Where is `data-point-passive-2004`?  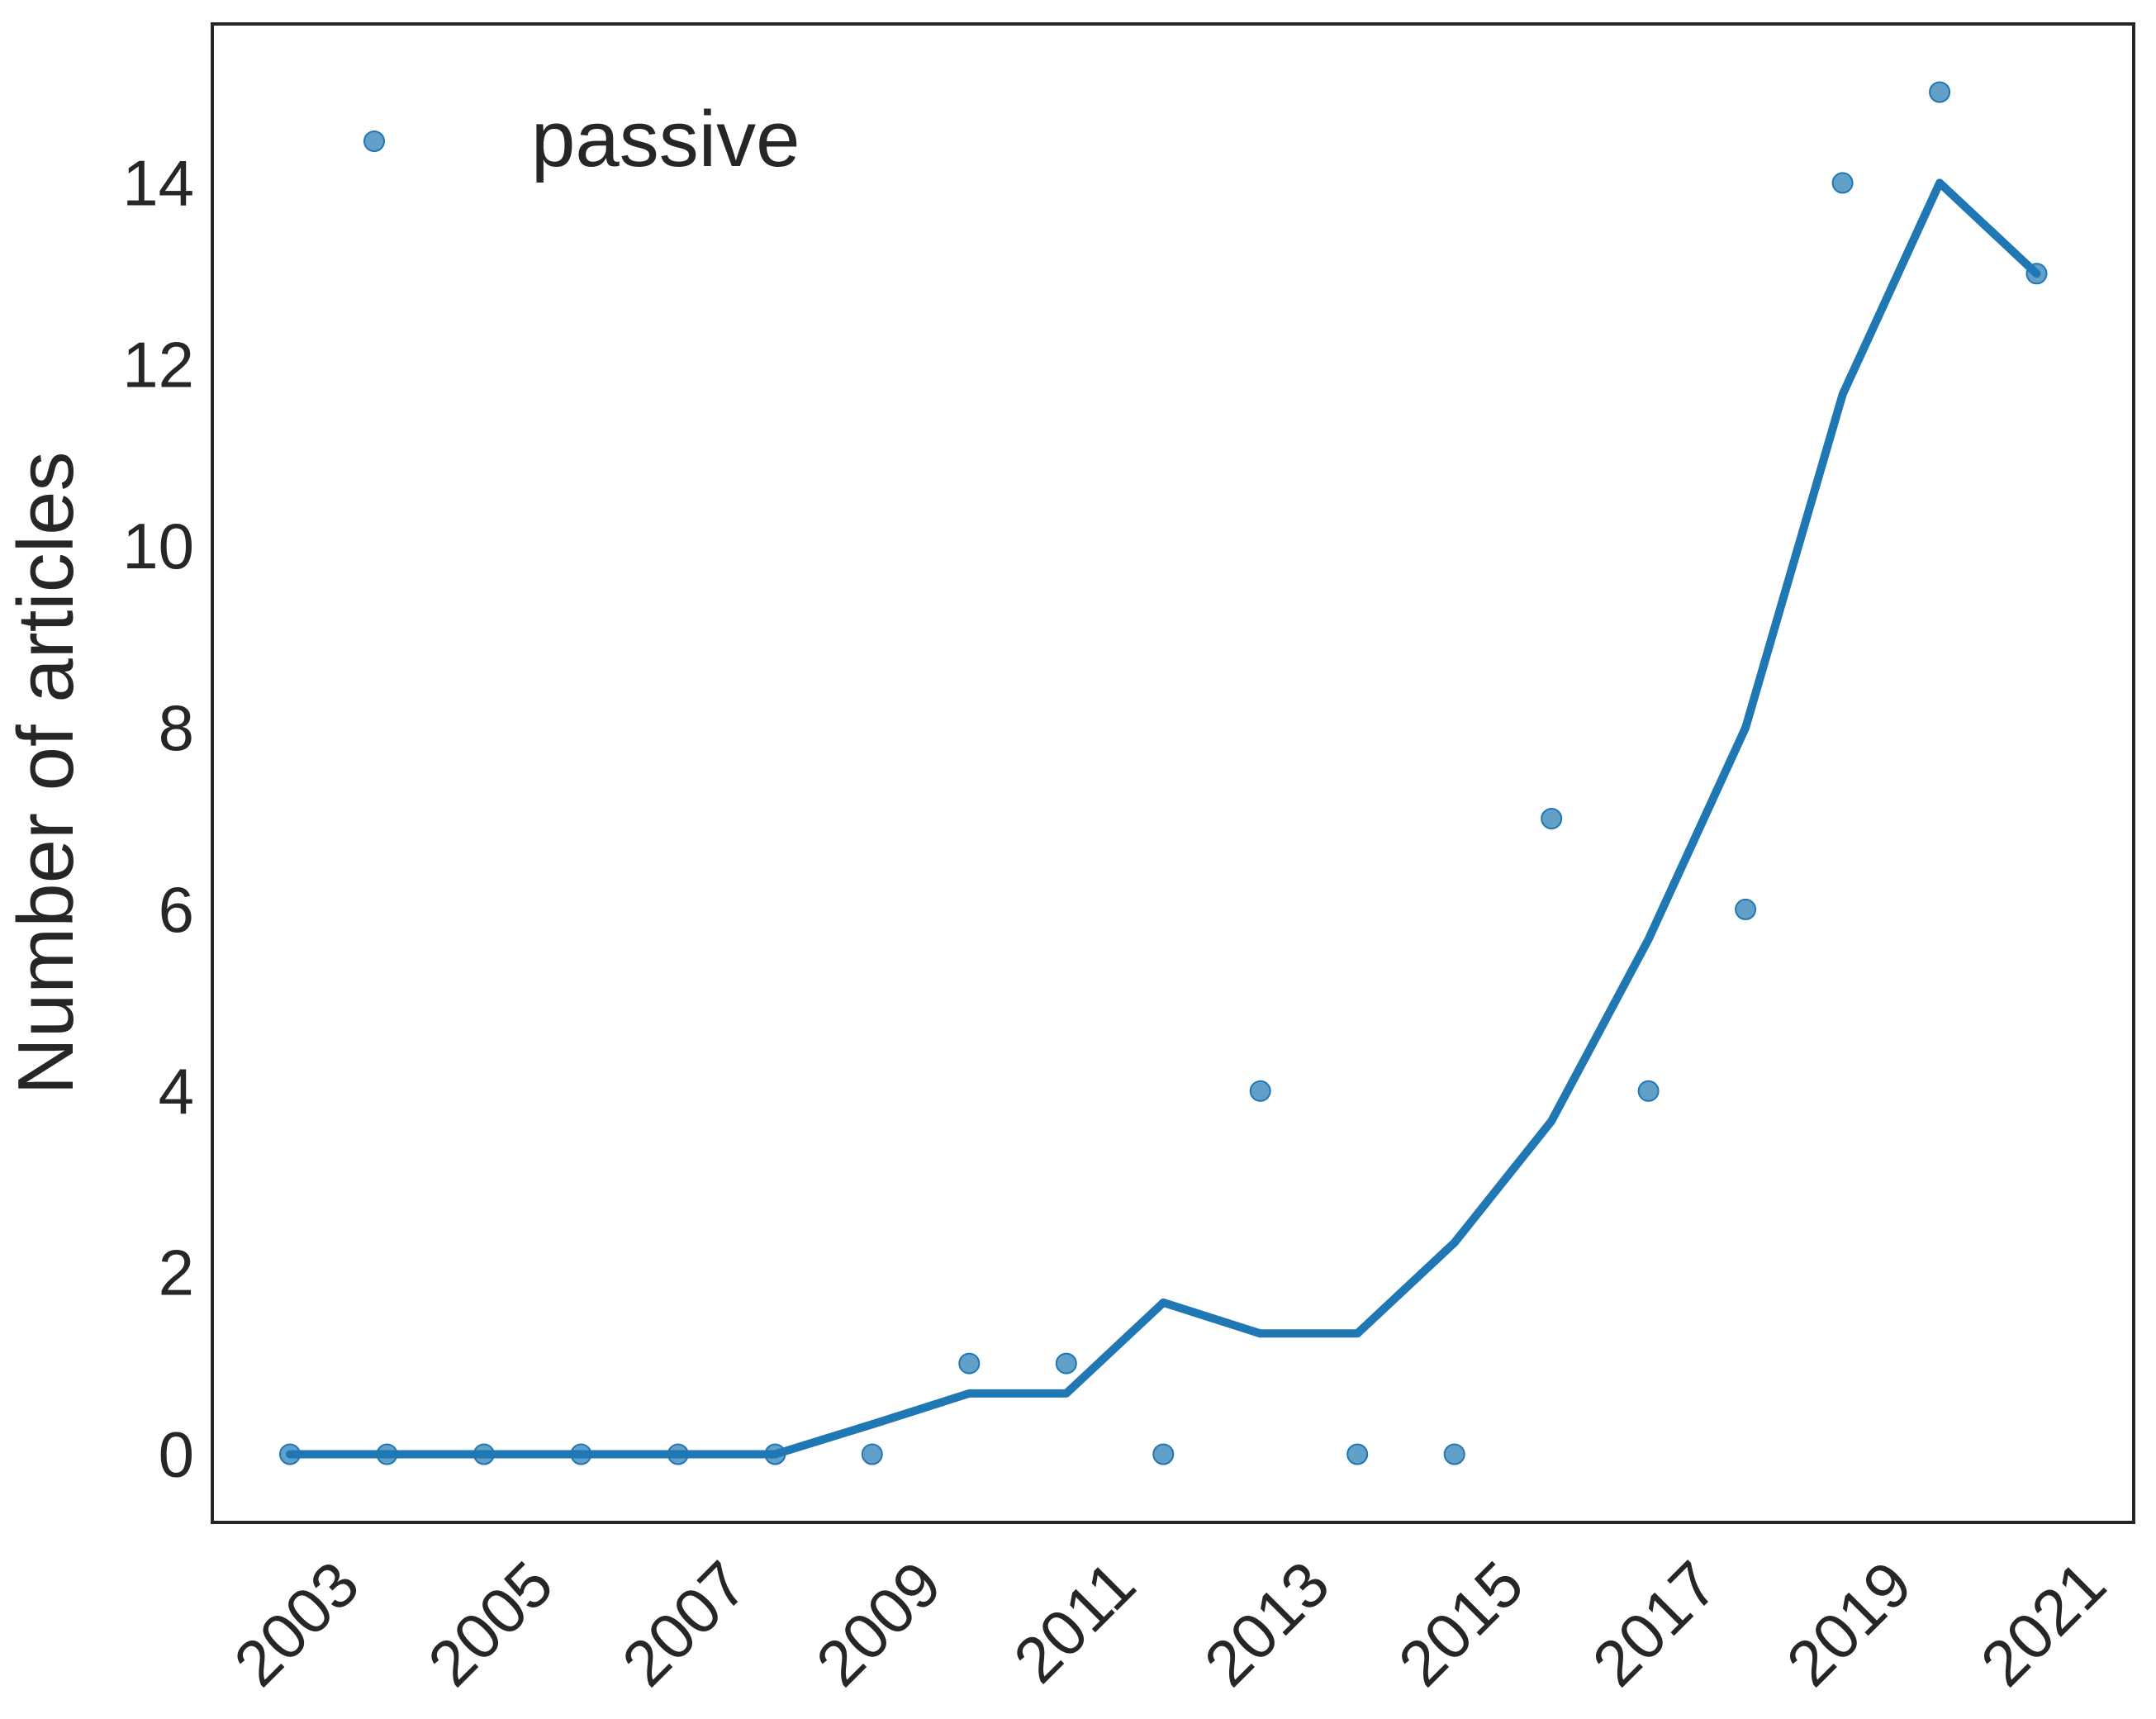
data-point-passive-2004 is located at coordinates (387, 1454).